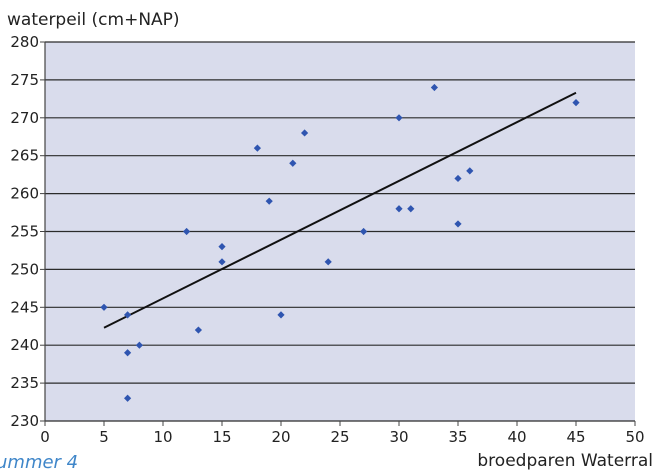 This screenshot has width=657, height=475. I want to click on y-tick-labels: 230 235 240 245 250 255 260 265 270 275 280, so click(27, 231).